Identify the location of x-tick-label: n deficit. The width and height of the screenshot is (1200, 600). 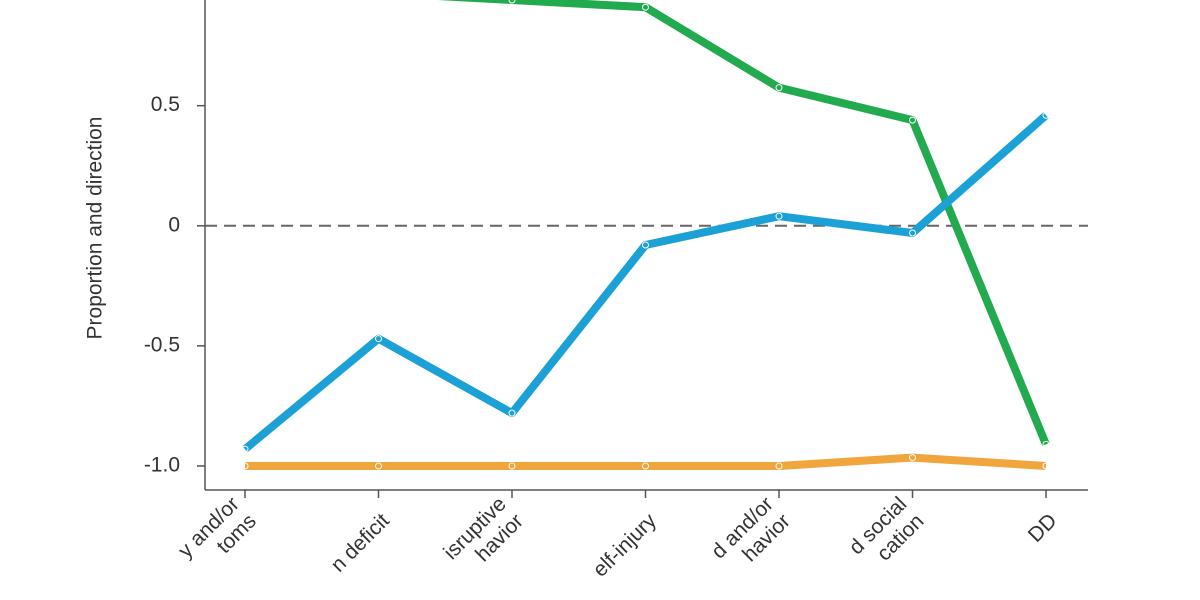
(361, 543).